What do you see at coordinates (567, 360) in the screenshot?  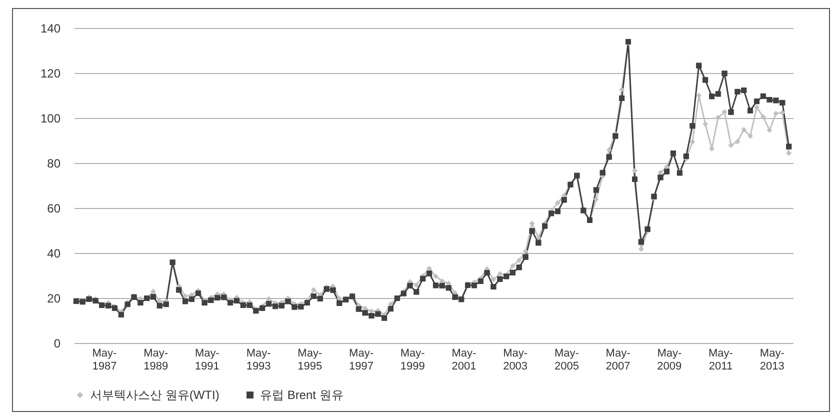 I see `x-tick-label: May-2005` at bounding box center [567, 360].